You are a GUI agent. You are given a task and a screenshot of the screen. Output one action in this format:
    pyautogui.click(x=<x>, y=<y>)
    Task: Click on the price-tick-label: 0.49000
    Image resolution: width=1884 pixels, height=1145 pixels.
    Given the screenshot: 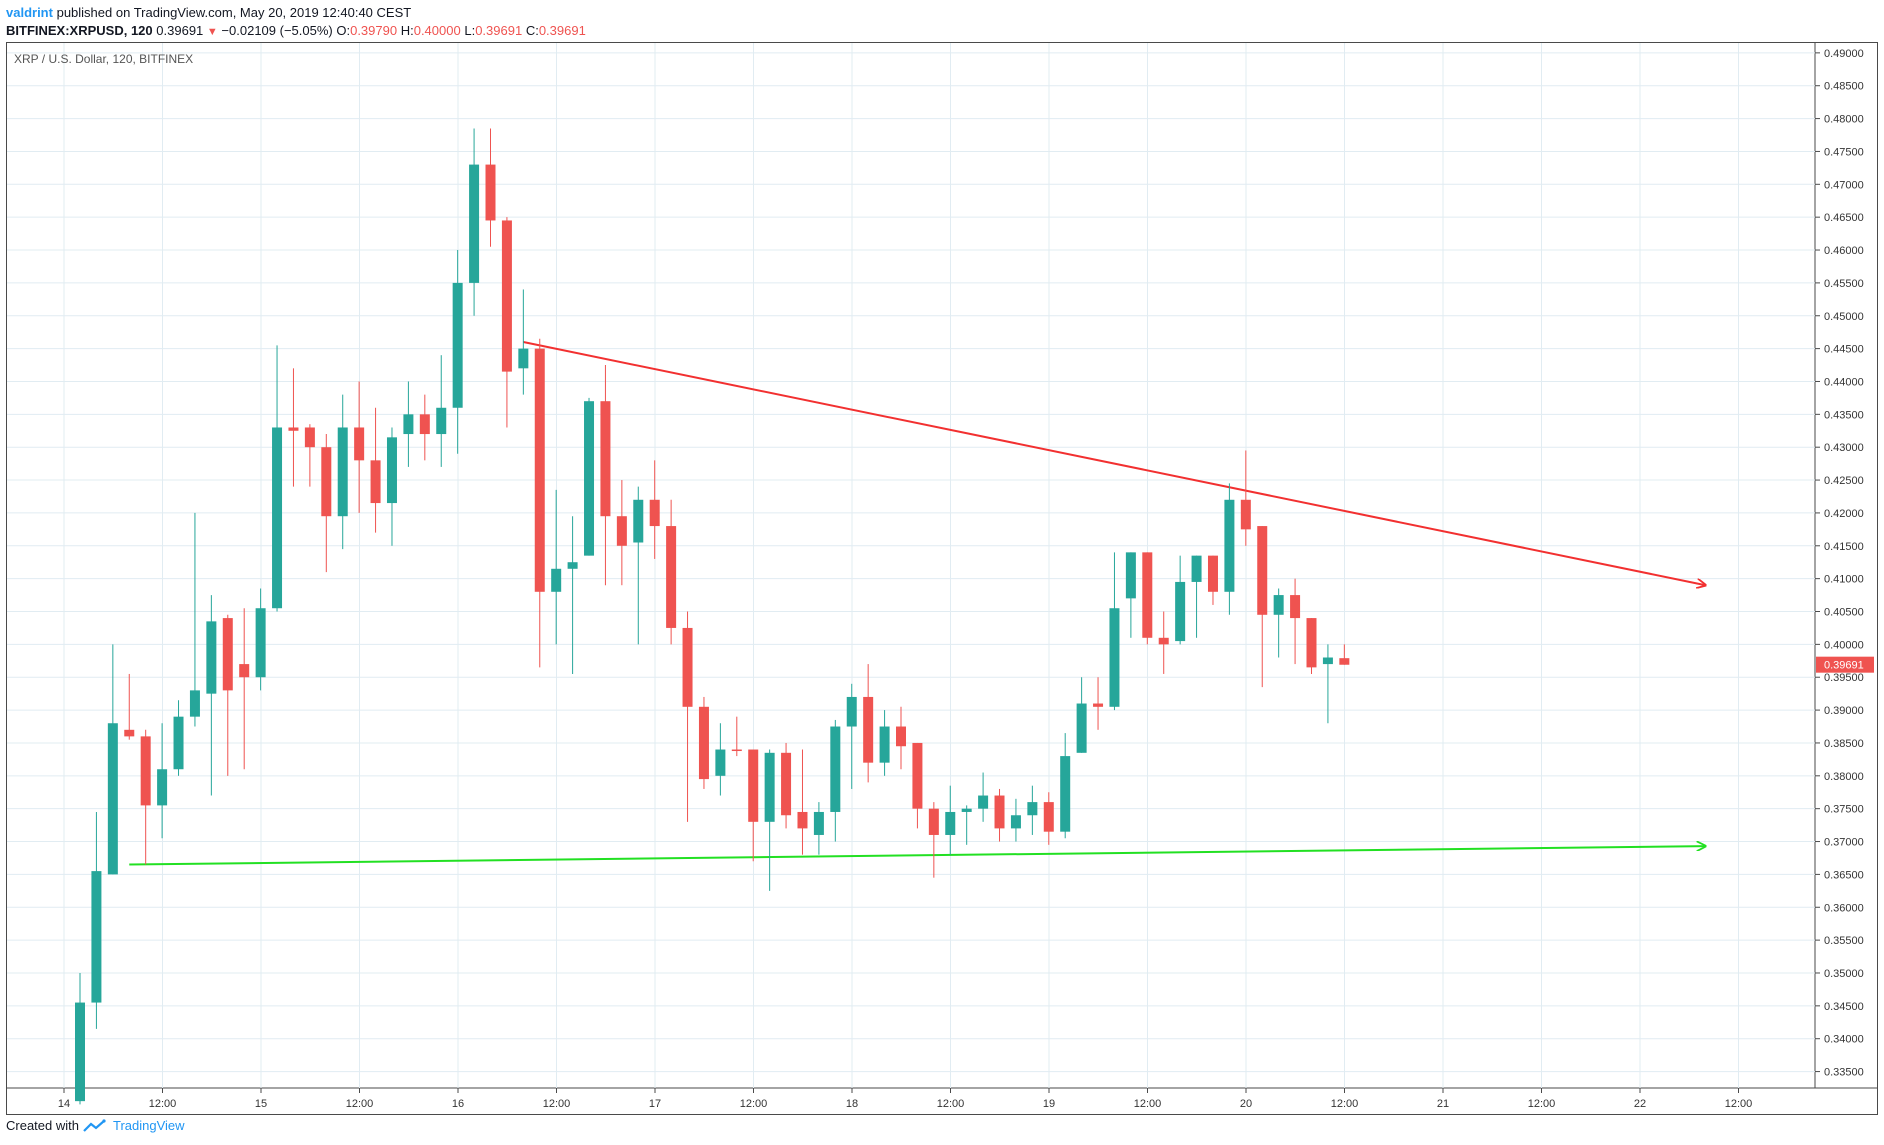 What is the action you would take?
    pyautogui.click(x=1844, y=54)
    